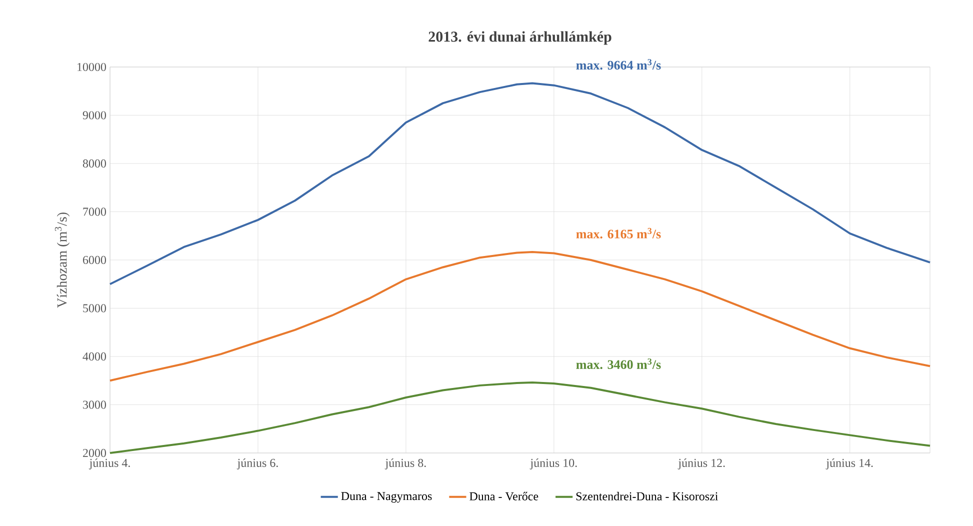  I want to click on x-tick-label: június 8., so click(405, 464).